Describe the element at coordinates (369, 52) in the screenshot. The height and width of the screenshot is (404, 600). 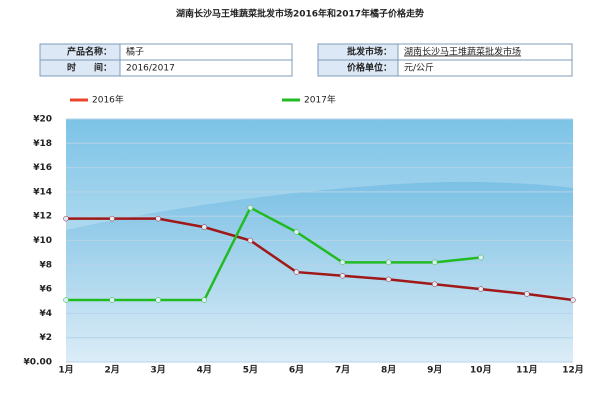
I see `info-label: 批发市场：` at that location.